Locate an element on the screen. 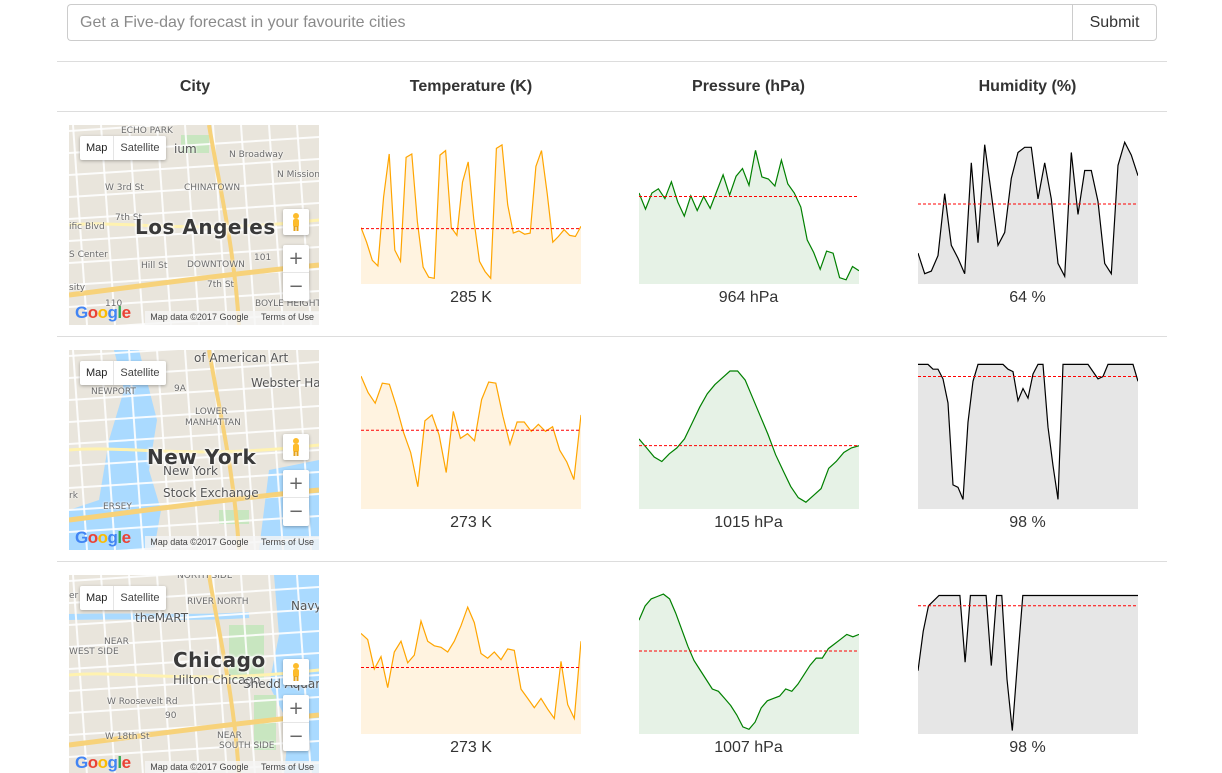  humidity-cell: 64 % is located at coordinates (1027, 224).